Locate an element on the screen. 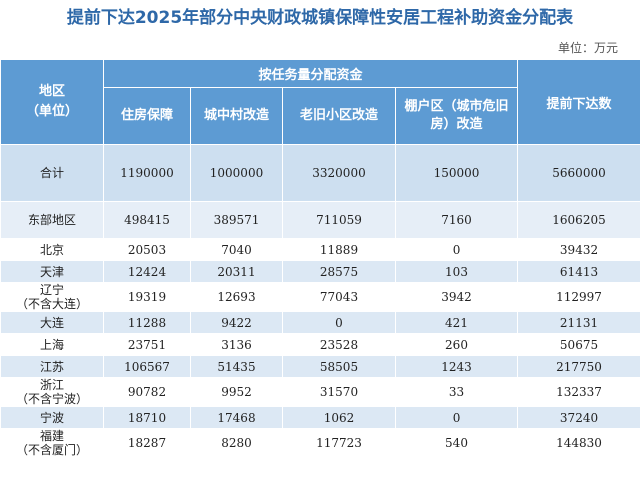 Image resolution: width=640 pixels, height=494 pixels. table-row: 东部地区 498415 389571 711059 7160 1606205 is located at coordinates (320, 220).